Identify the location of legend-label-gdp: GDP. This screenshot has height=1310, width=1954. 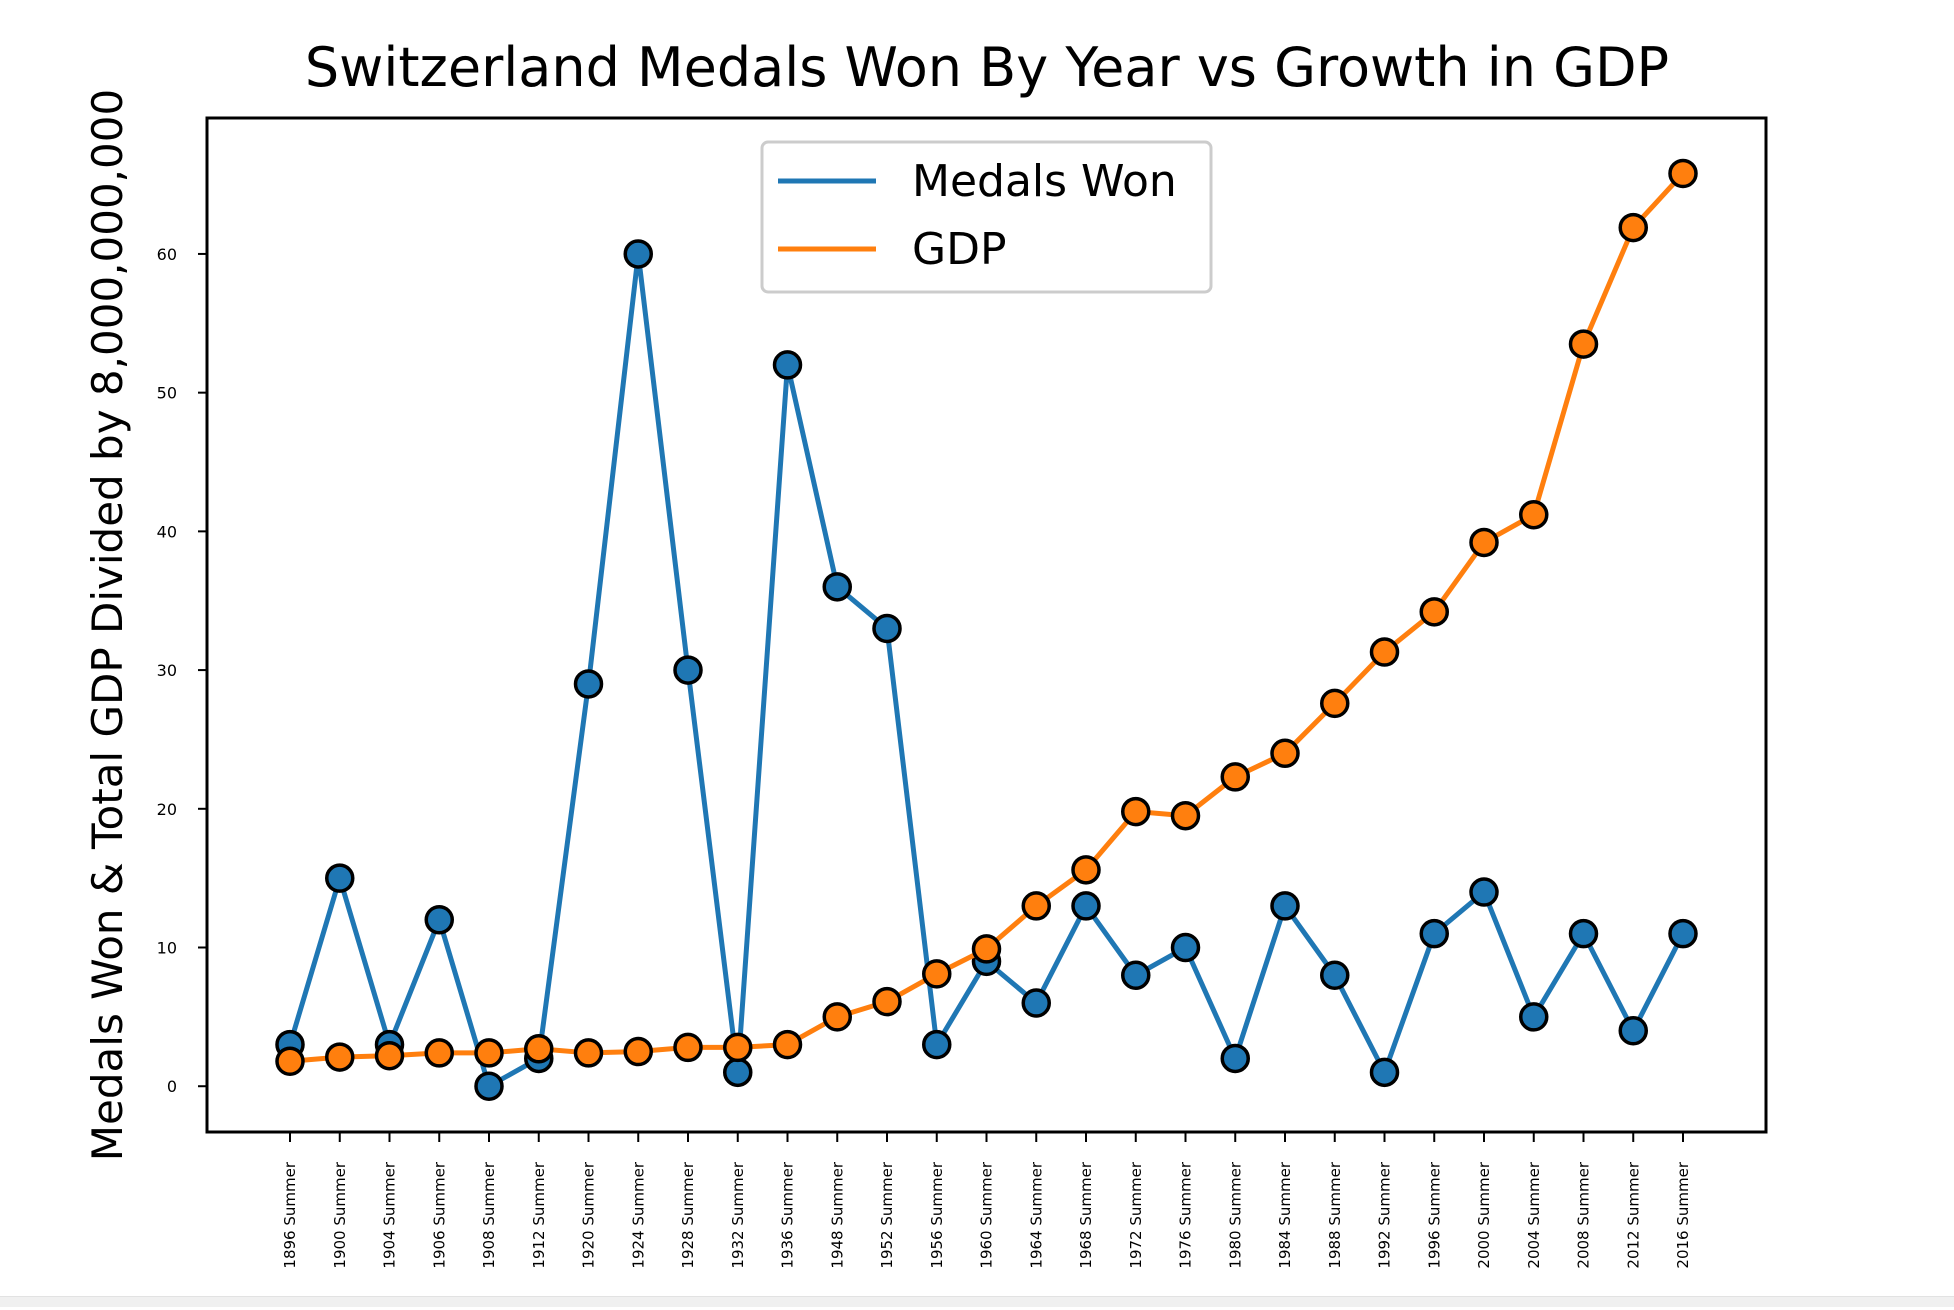
(959, 249).